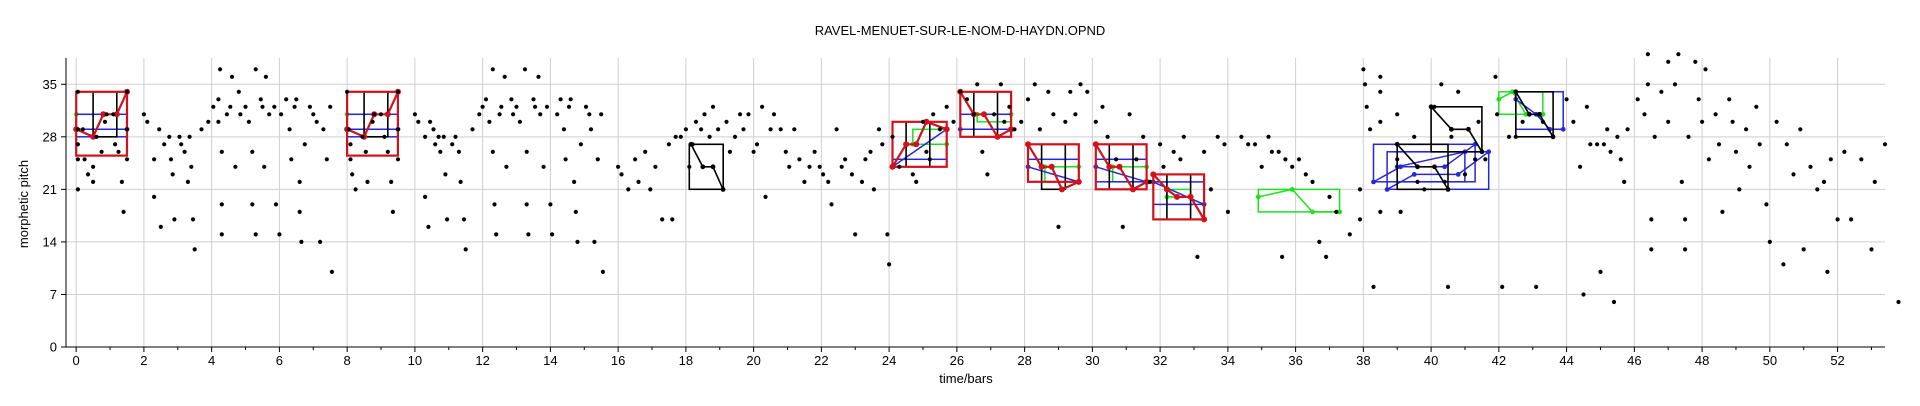 The image size is (1920, 406). I want to click on y-tick-label: 14, so click(50, 241).